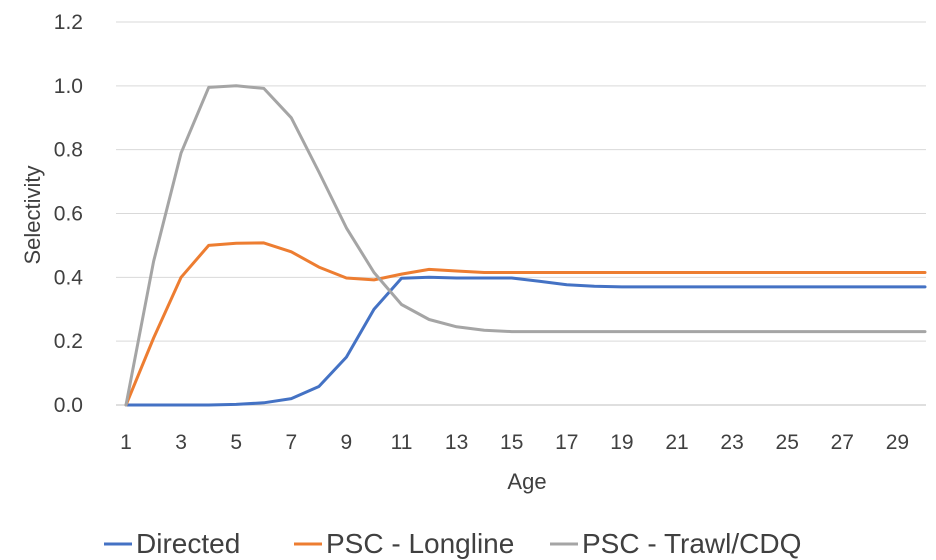  What do you see at coordinates (68, 22) in the screenshot?
I see `y-tick-label: 1.2` at bounding box center [68, 22].